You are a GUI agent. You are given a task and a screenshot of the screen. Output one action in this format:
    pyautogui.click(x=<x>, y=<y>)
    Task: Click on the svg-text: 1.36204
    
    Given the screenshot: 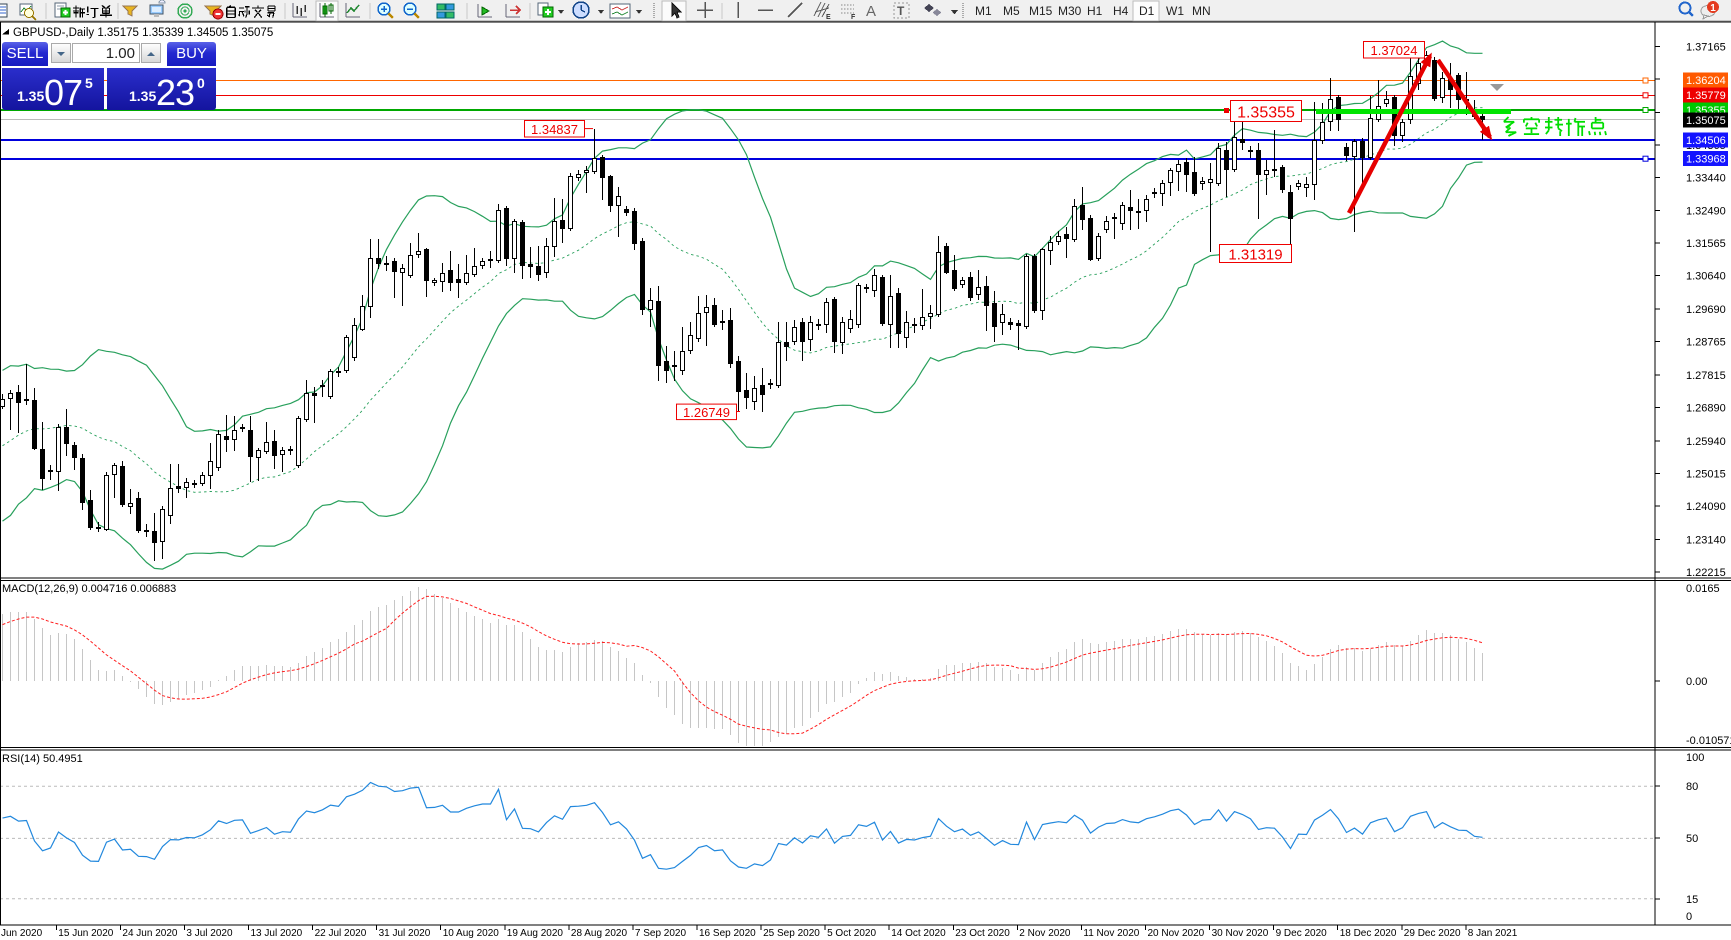 What is the action you would take?
    pyautogui.click(x=1706, y=81)
    